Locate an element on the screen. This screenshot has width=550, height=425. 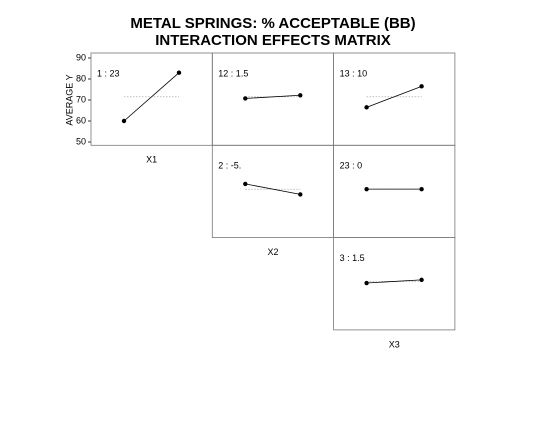
panel-label: 1 : 23 is located at coordinates (108, 73).